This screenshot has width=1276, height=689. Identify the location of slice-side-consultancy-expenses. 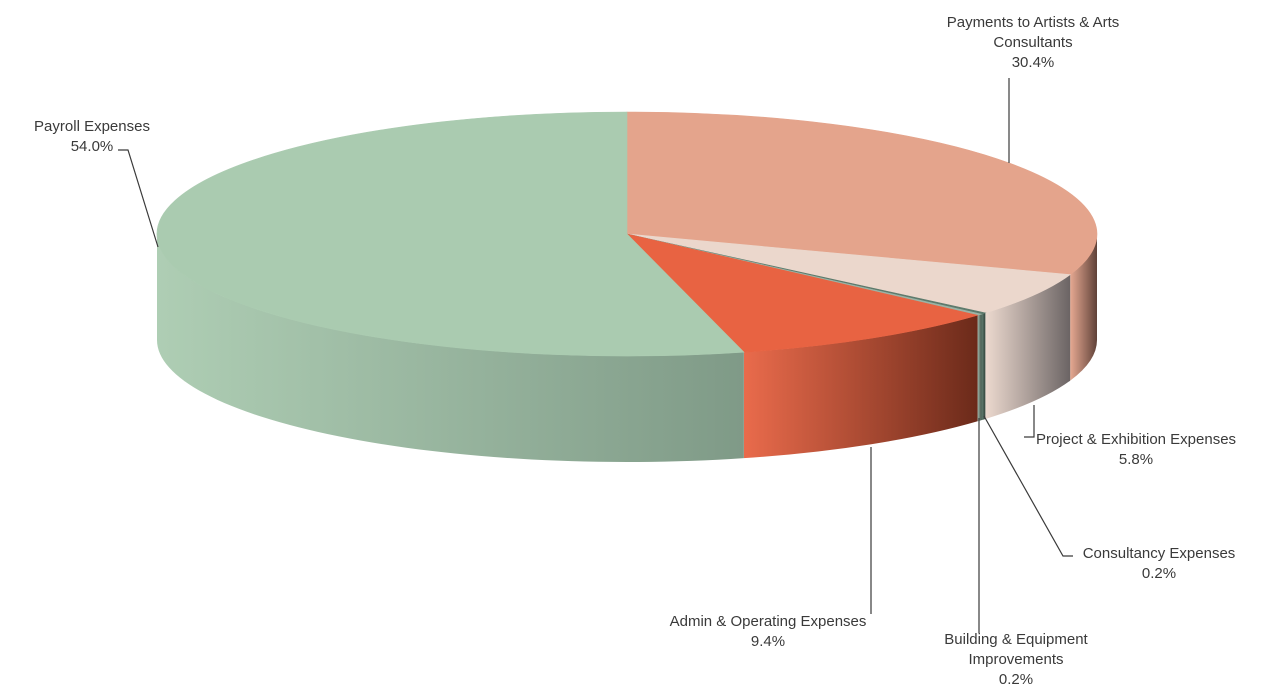
(983, 366).